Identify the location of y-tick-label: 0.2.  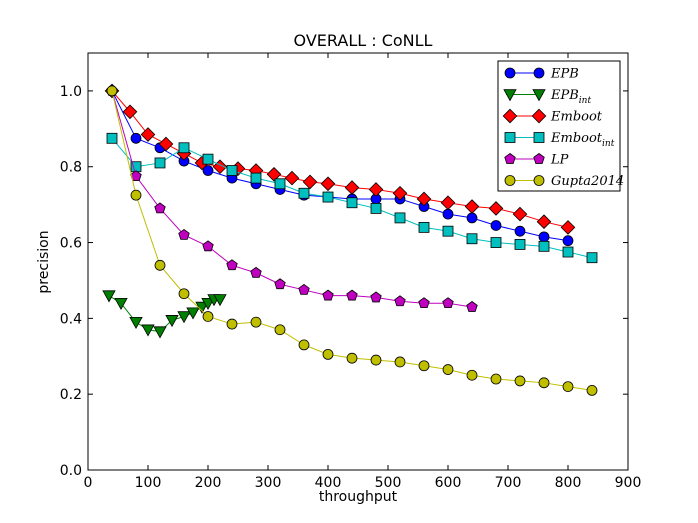
(71, 395).